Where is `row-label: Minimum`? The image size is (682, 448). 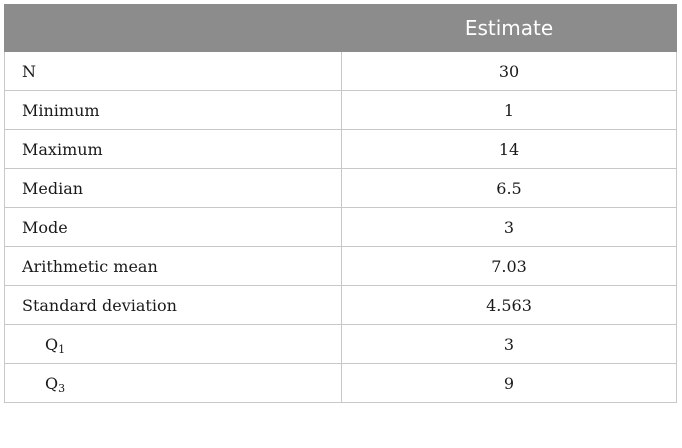
row-label: Minimum is located at coordinates (173, 110).